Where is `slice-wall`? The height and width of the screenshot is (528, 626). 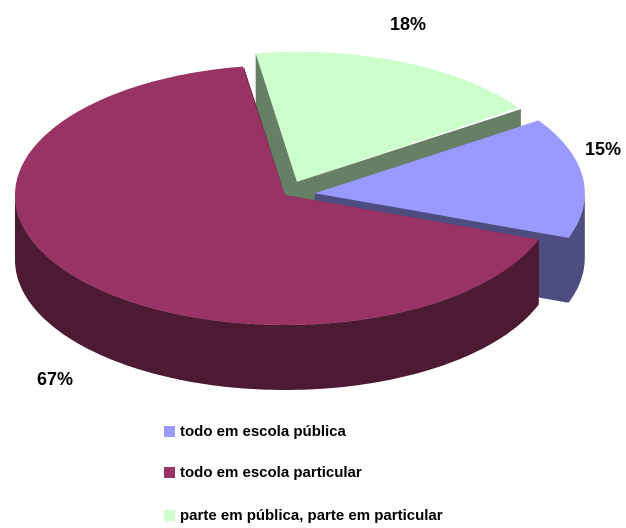 slice-wall is located at coordinates (576, 248).